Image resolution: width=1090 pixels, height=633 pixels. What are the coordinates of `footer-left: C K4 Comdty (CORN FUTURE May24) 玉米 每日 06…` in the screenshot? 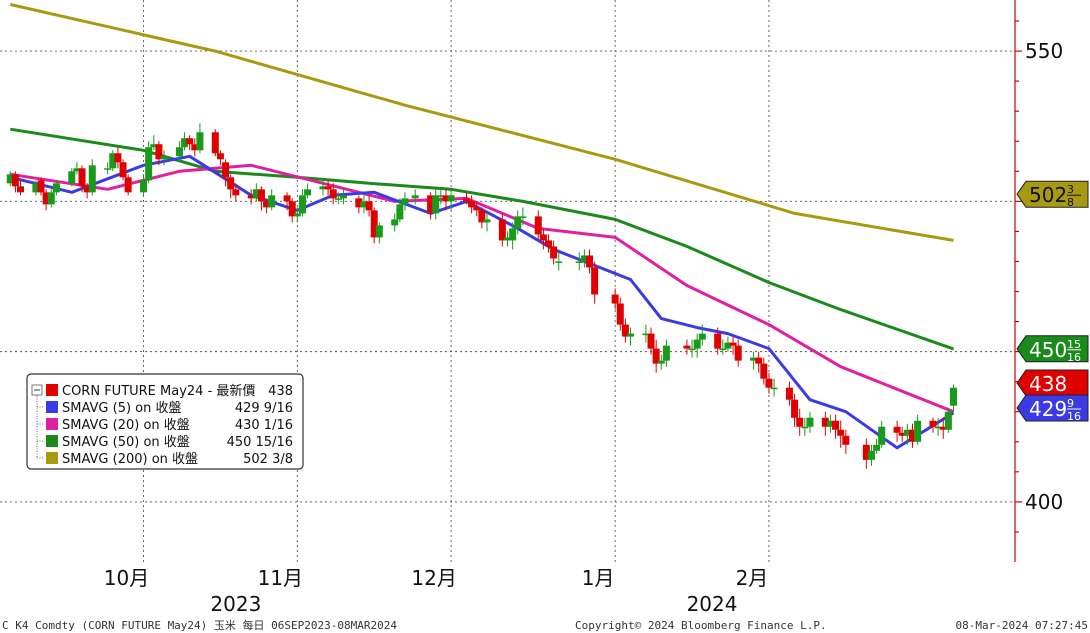 It's located at (199, 625).